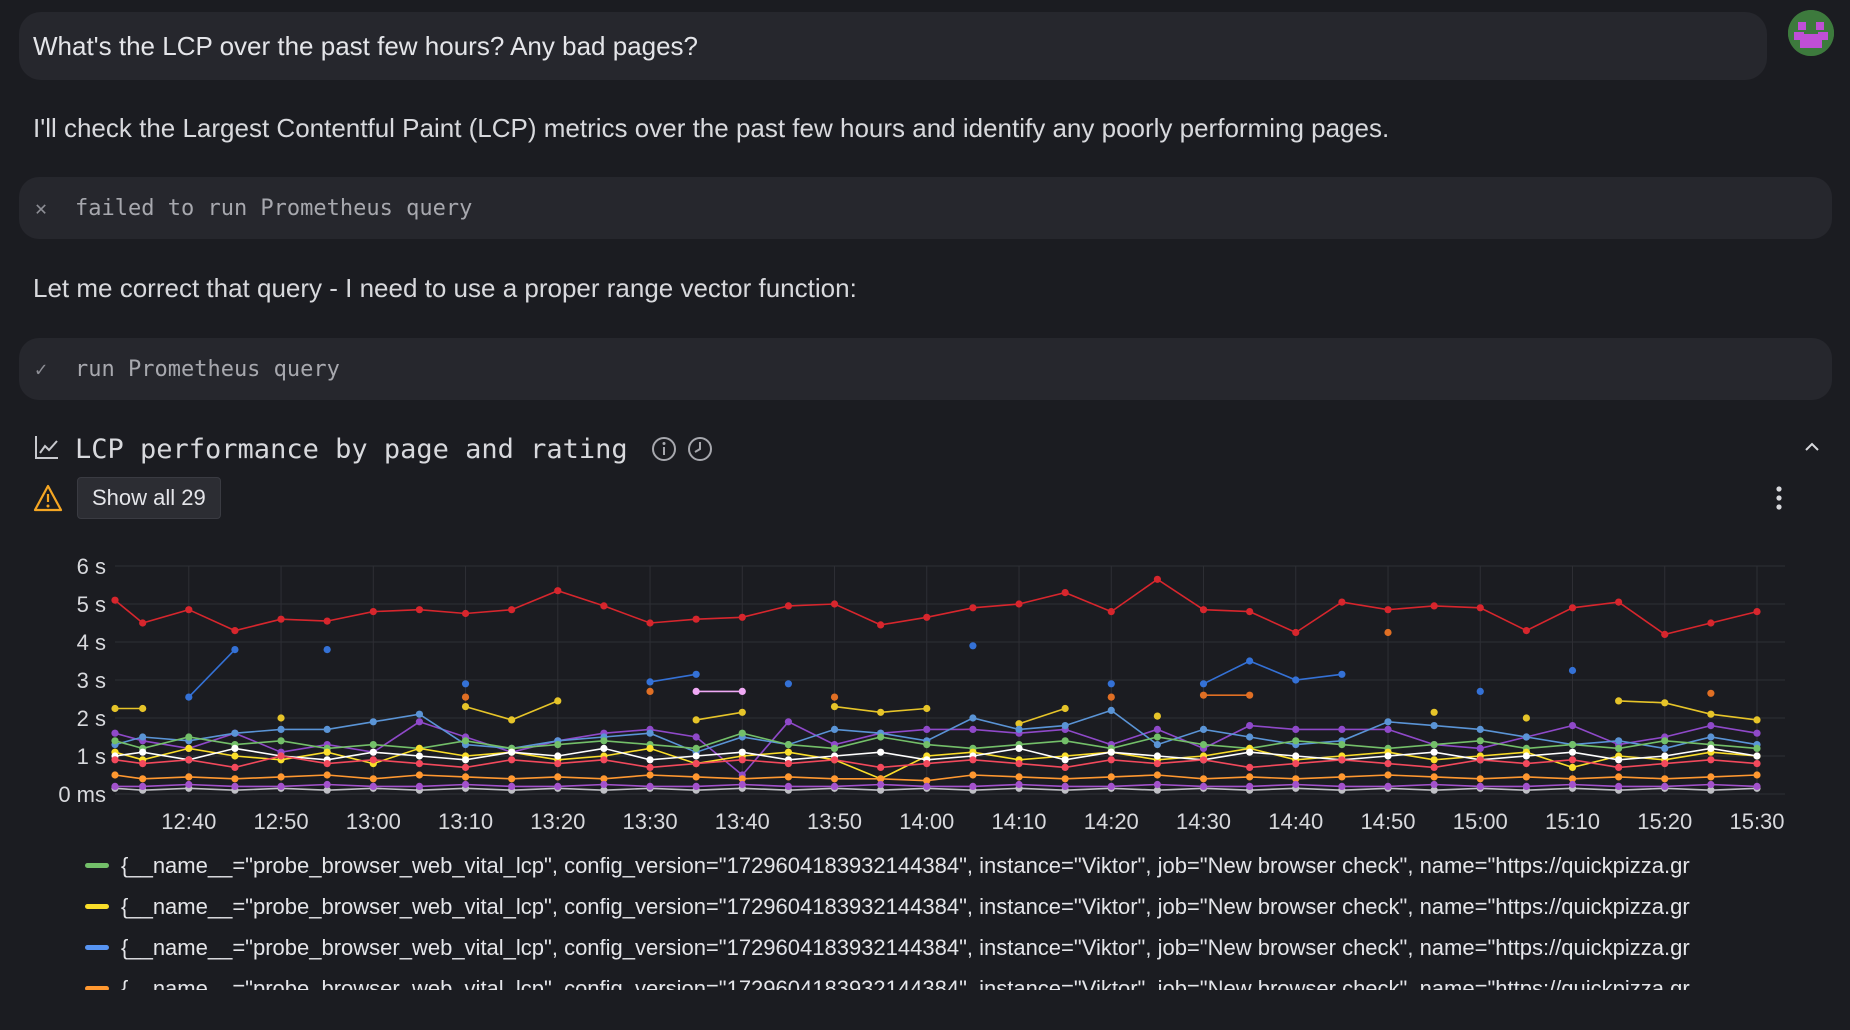 This screenshot has height=1030, width=1850. What do you see at coordinates (91, 718) in the screenshot?
I see `y-tick-label: 2 s` at bounding box center [91, 718].